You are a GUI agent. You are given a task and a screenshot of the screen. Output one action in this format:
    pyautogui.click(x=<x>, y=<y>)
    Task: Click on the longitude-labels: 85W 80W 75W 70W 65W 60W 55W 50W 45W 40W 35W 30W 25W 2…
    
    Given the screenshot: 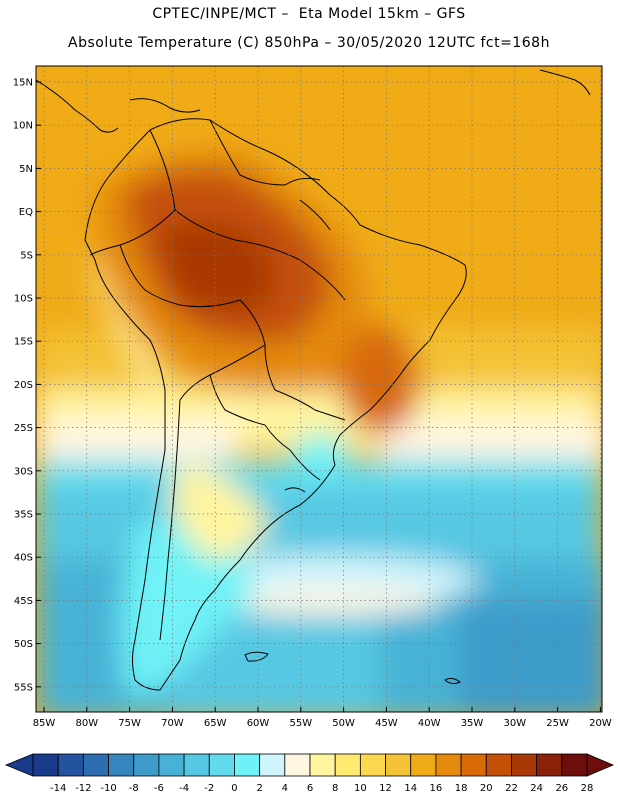 What is the action you would take?
    pyautogui.click(x=322, y=718)
    